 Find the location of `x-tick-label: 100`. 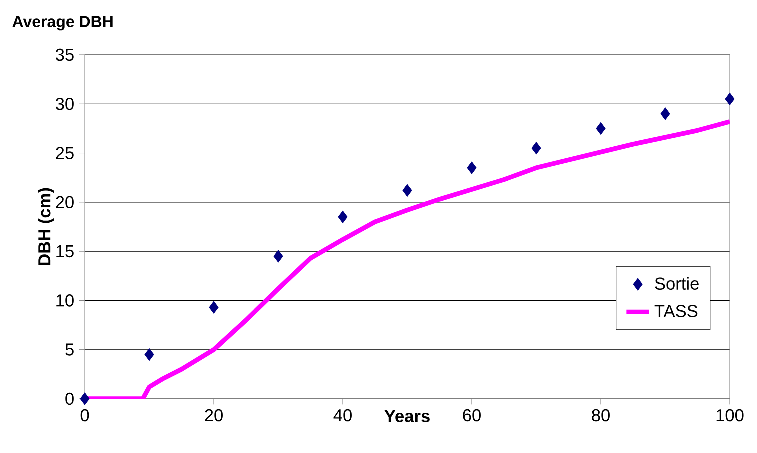

x-tick-label: 100 is located at coordinates (730, 415).